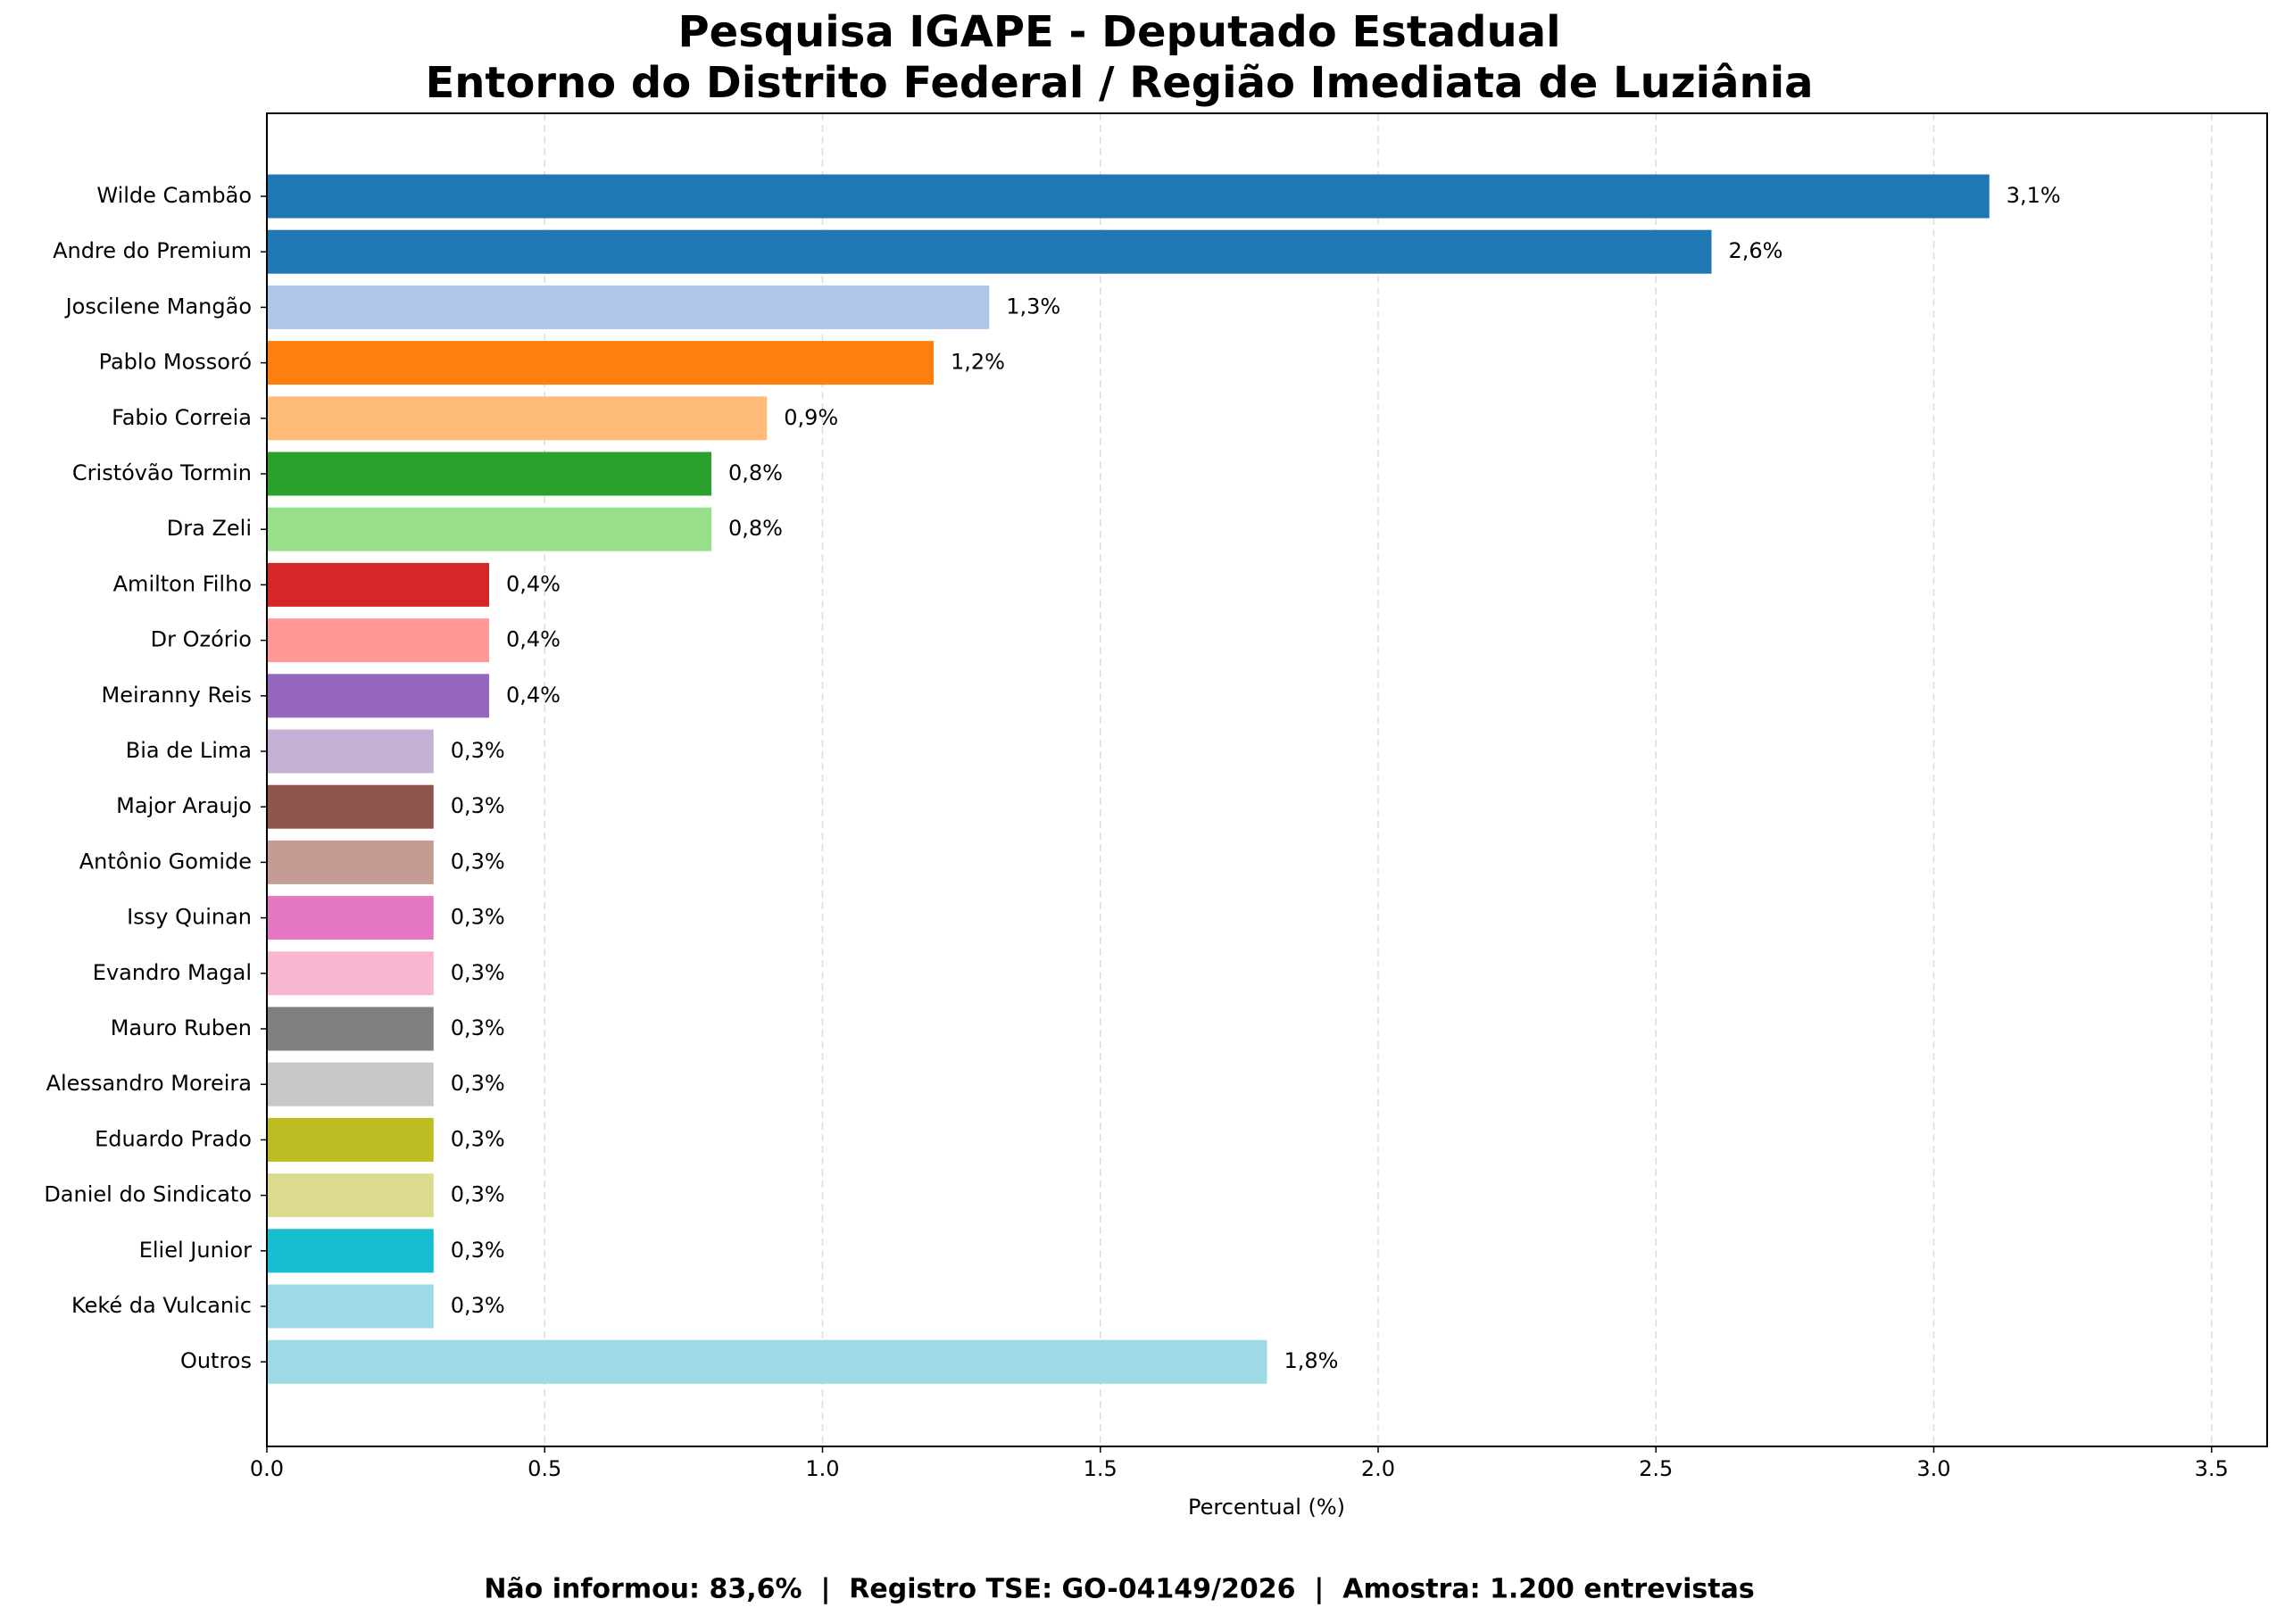 This screenshot has height=1624, width=2285. I want to click on value-label: 1,3%, so click(1033, 306).